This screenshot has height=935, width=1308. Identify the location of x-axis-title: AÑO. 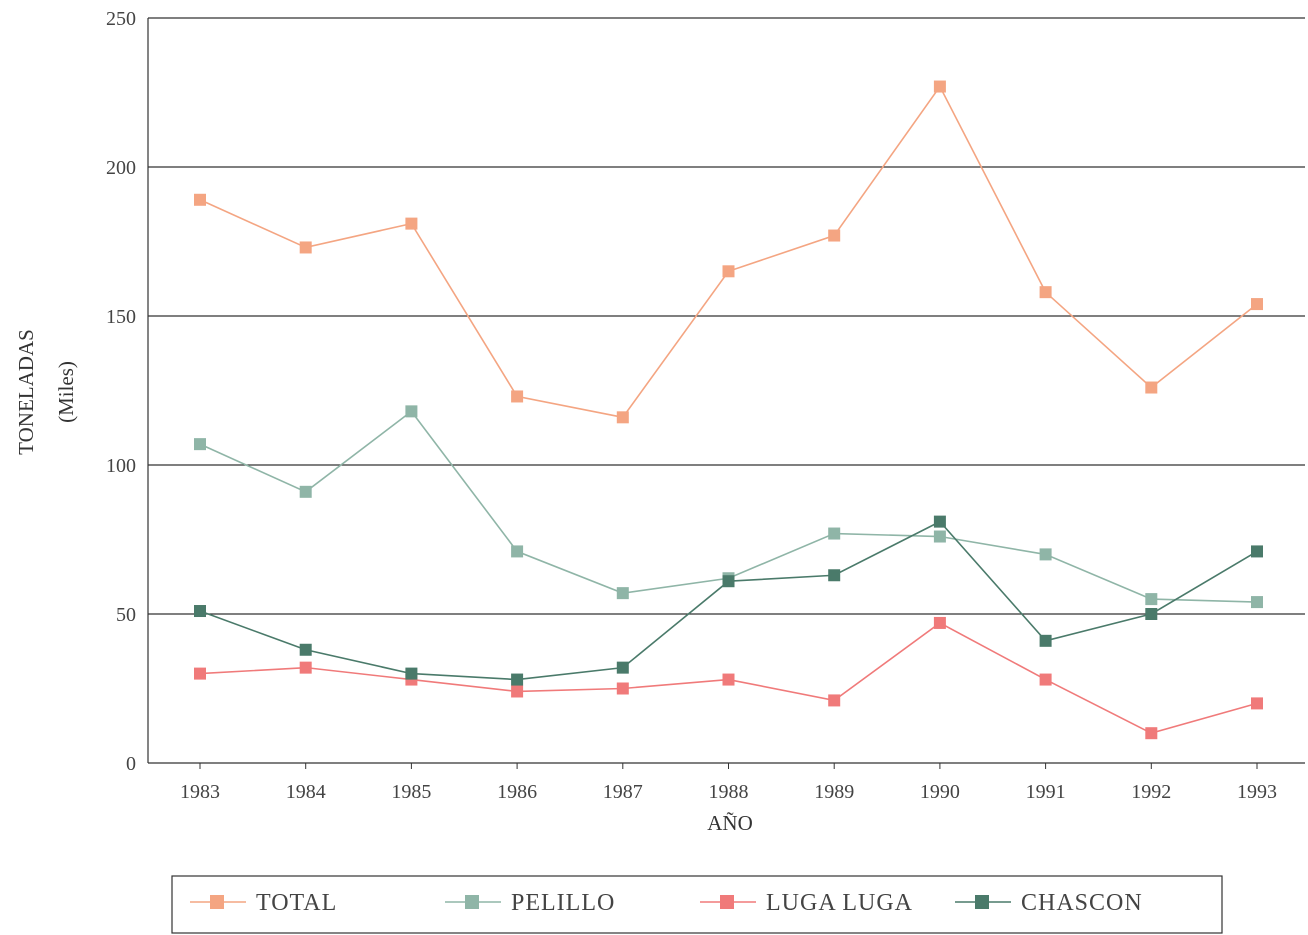
(730, 823).